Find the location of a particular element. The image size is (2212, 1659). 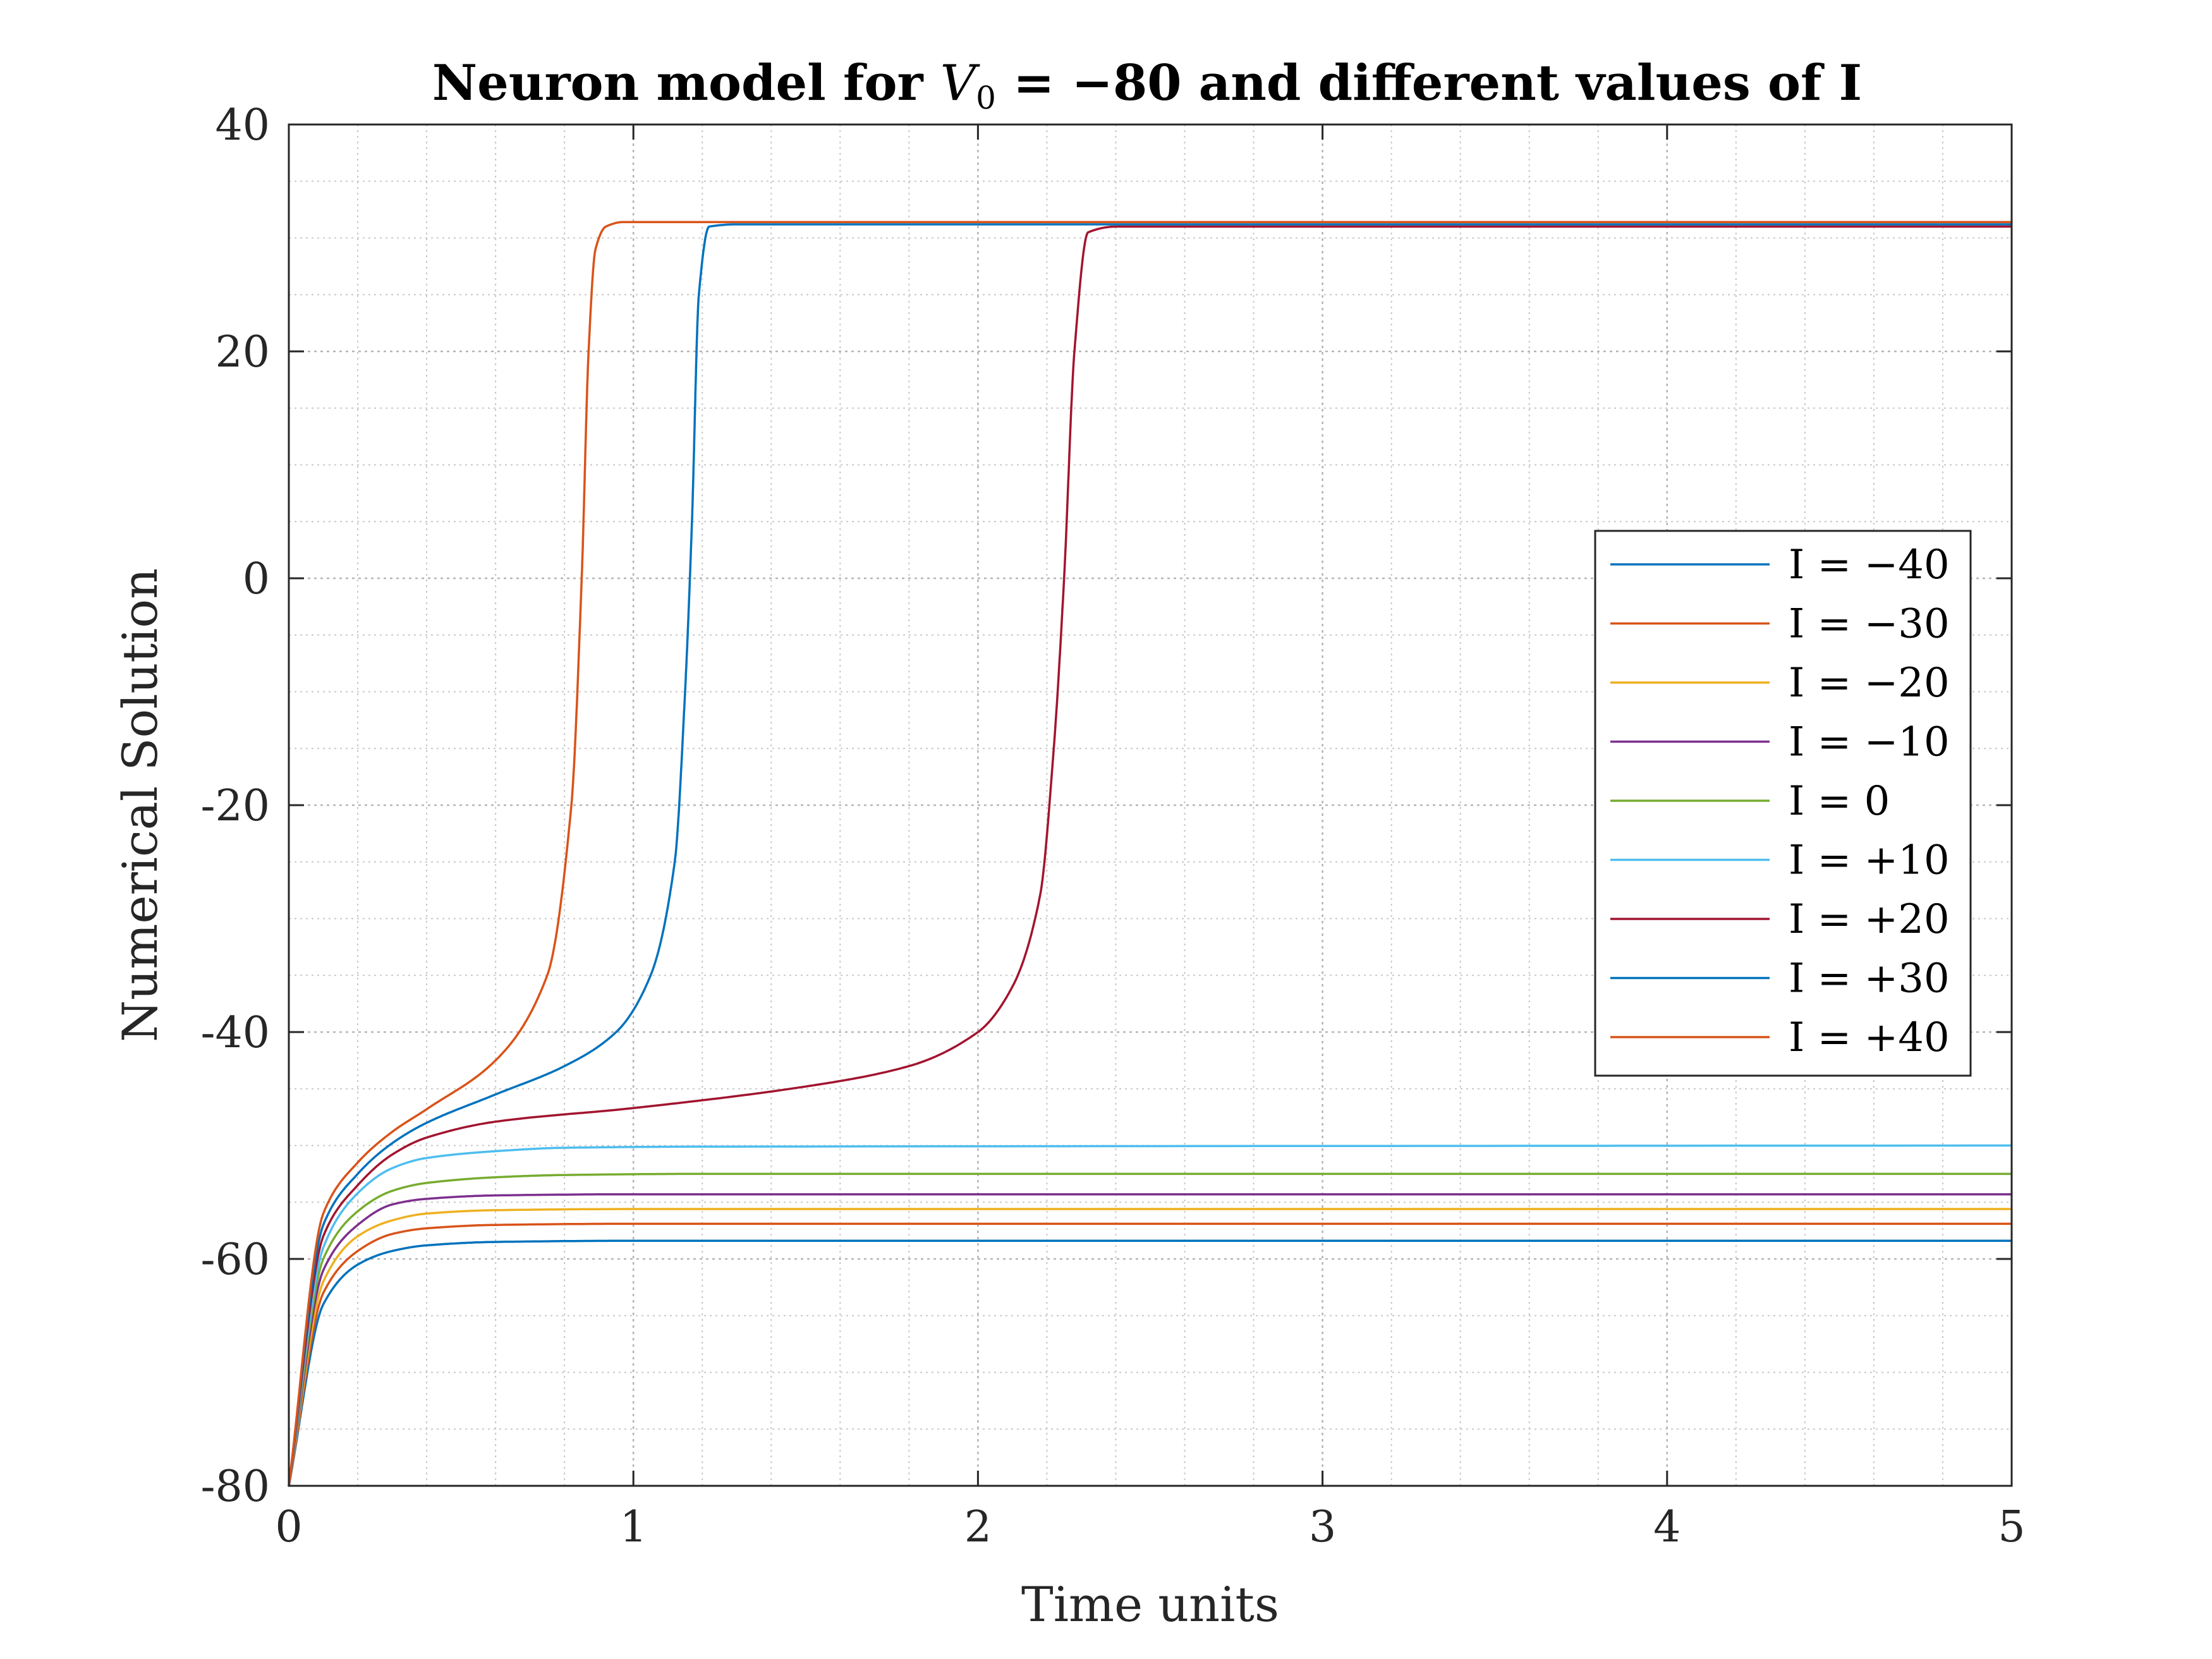

y-tick-label: -20 is located at coordinates (235, 806).